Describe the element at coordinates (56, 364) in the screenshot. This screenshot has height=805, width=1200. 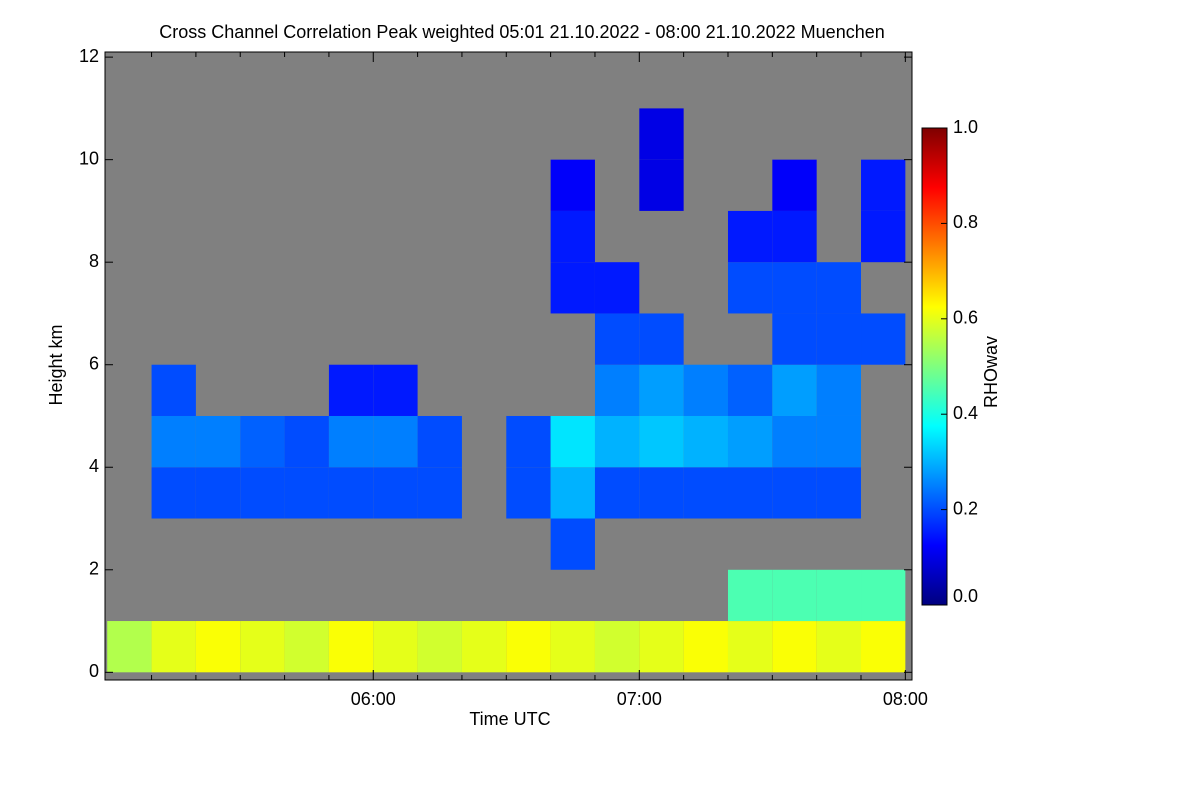
I see `y-axis-label: Height km` at that location.